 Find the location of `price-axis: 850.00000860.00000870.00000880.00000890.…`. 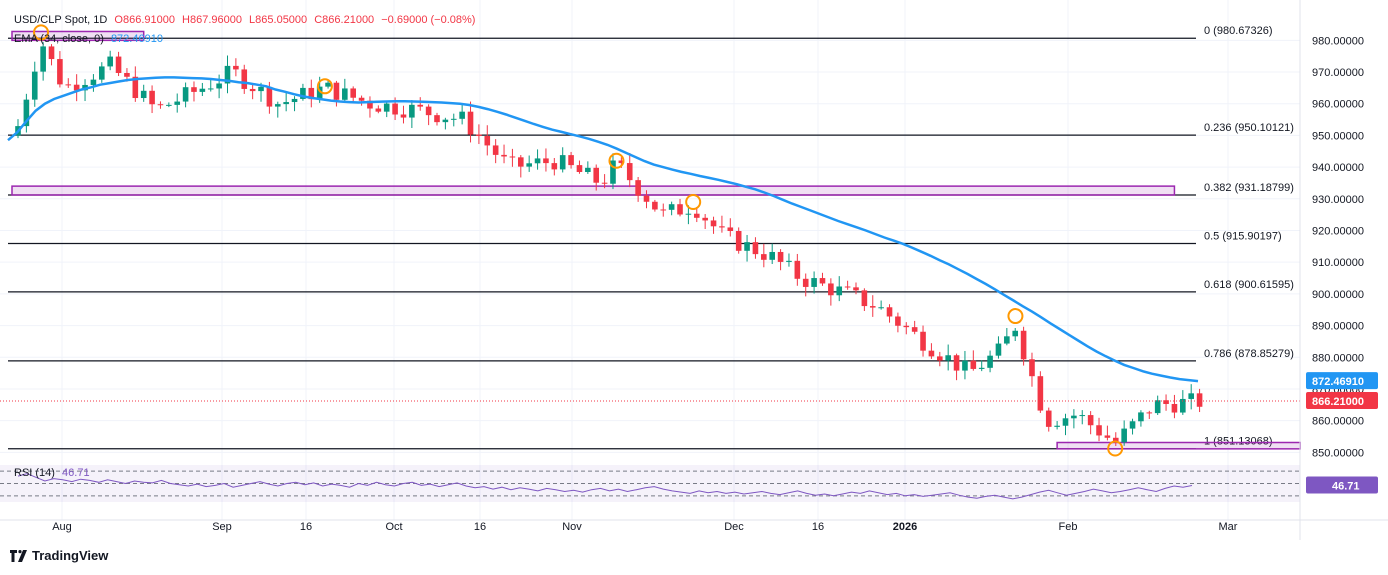

price-axis: 850.00000860.00000870.00000880.00000890.… is located at coordinates (1338, 270).